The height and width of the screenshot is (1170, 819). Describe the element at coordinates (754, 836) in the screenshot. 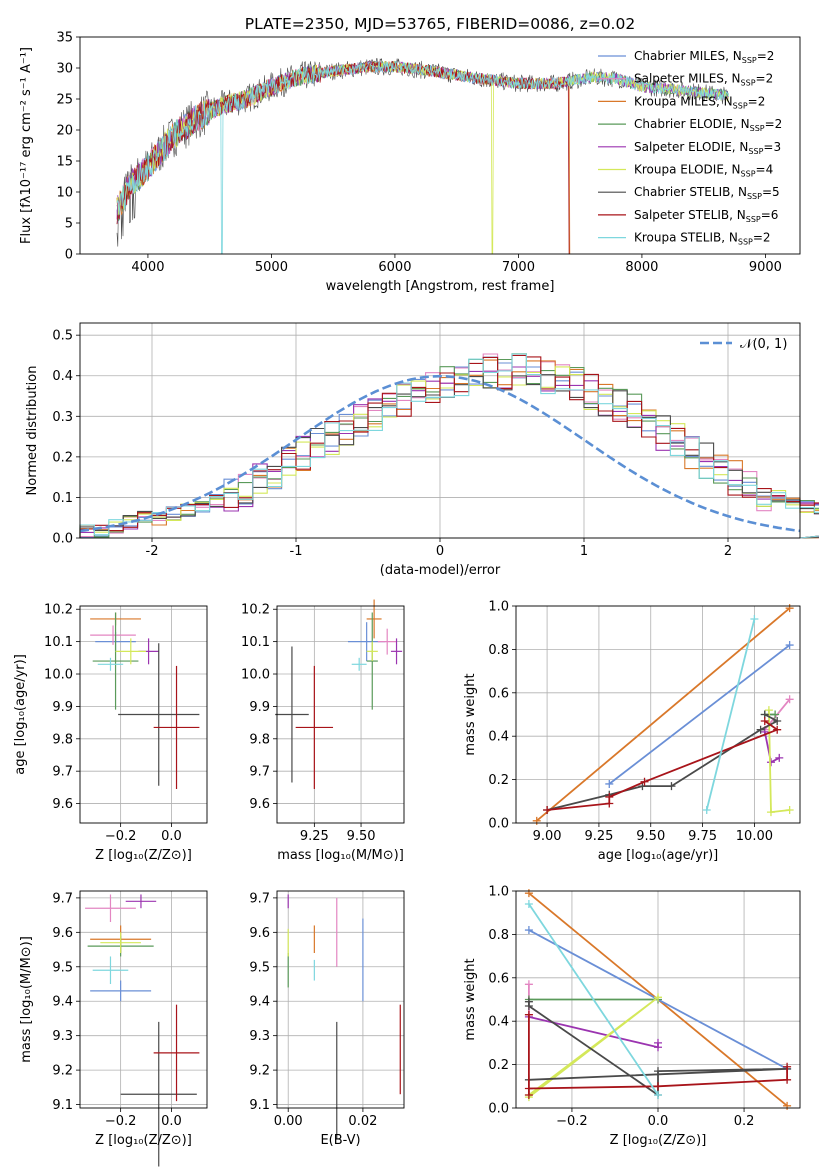

I see `x-tick-label: 10.00` at that location.